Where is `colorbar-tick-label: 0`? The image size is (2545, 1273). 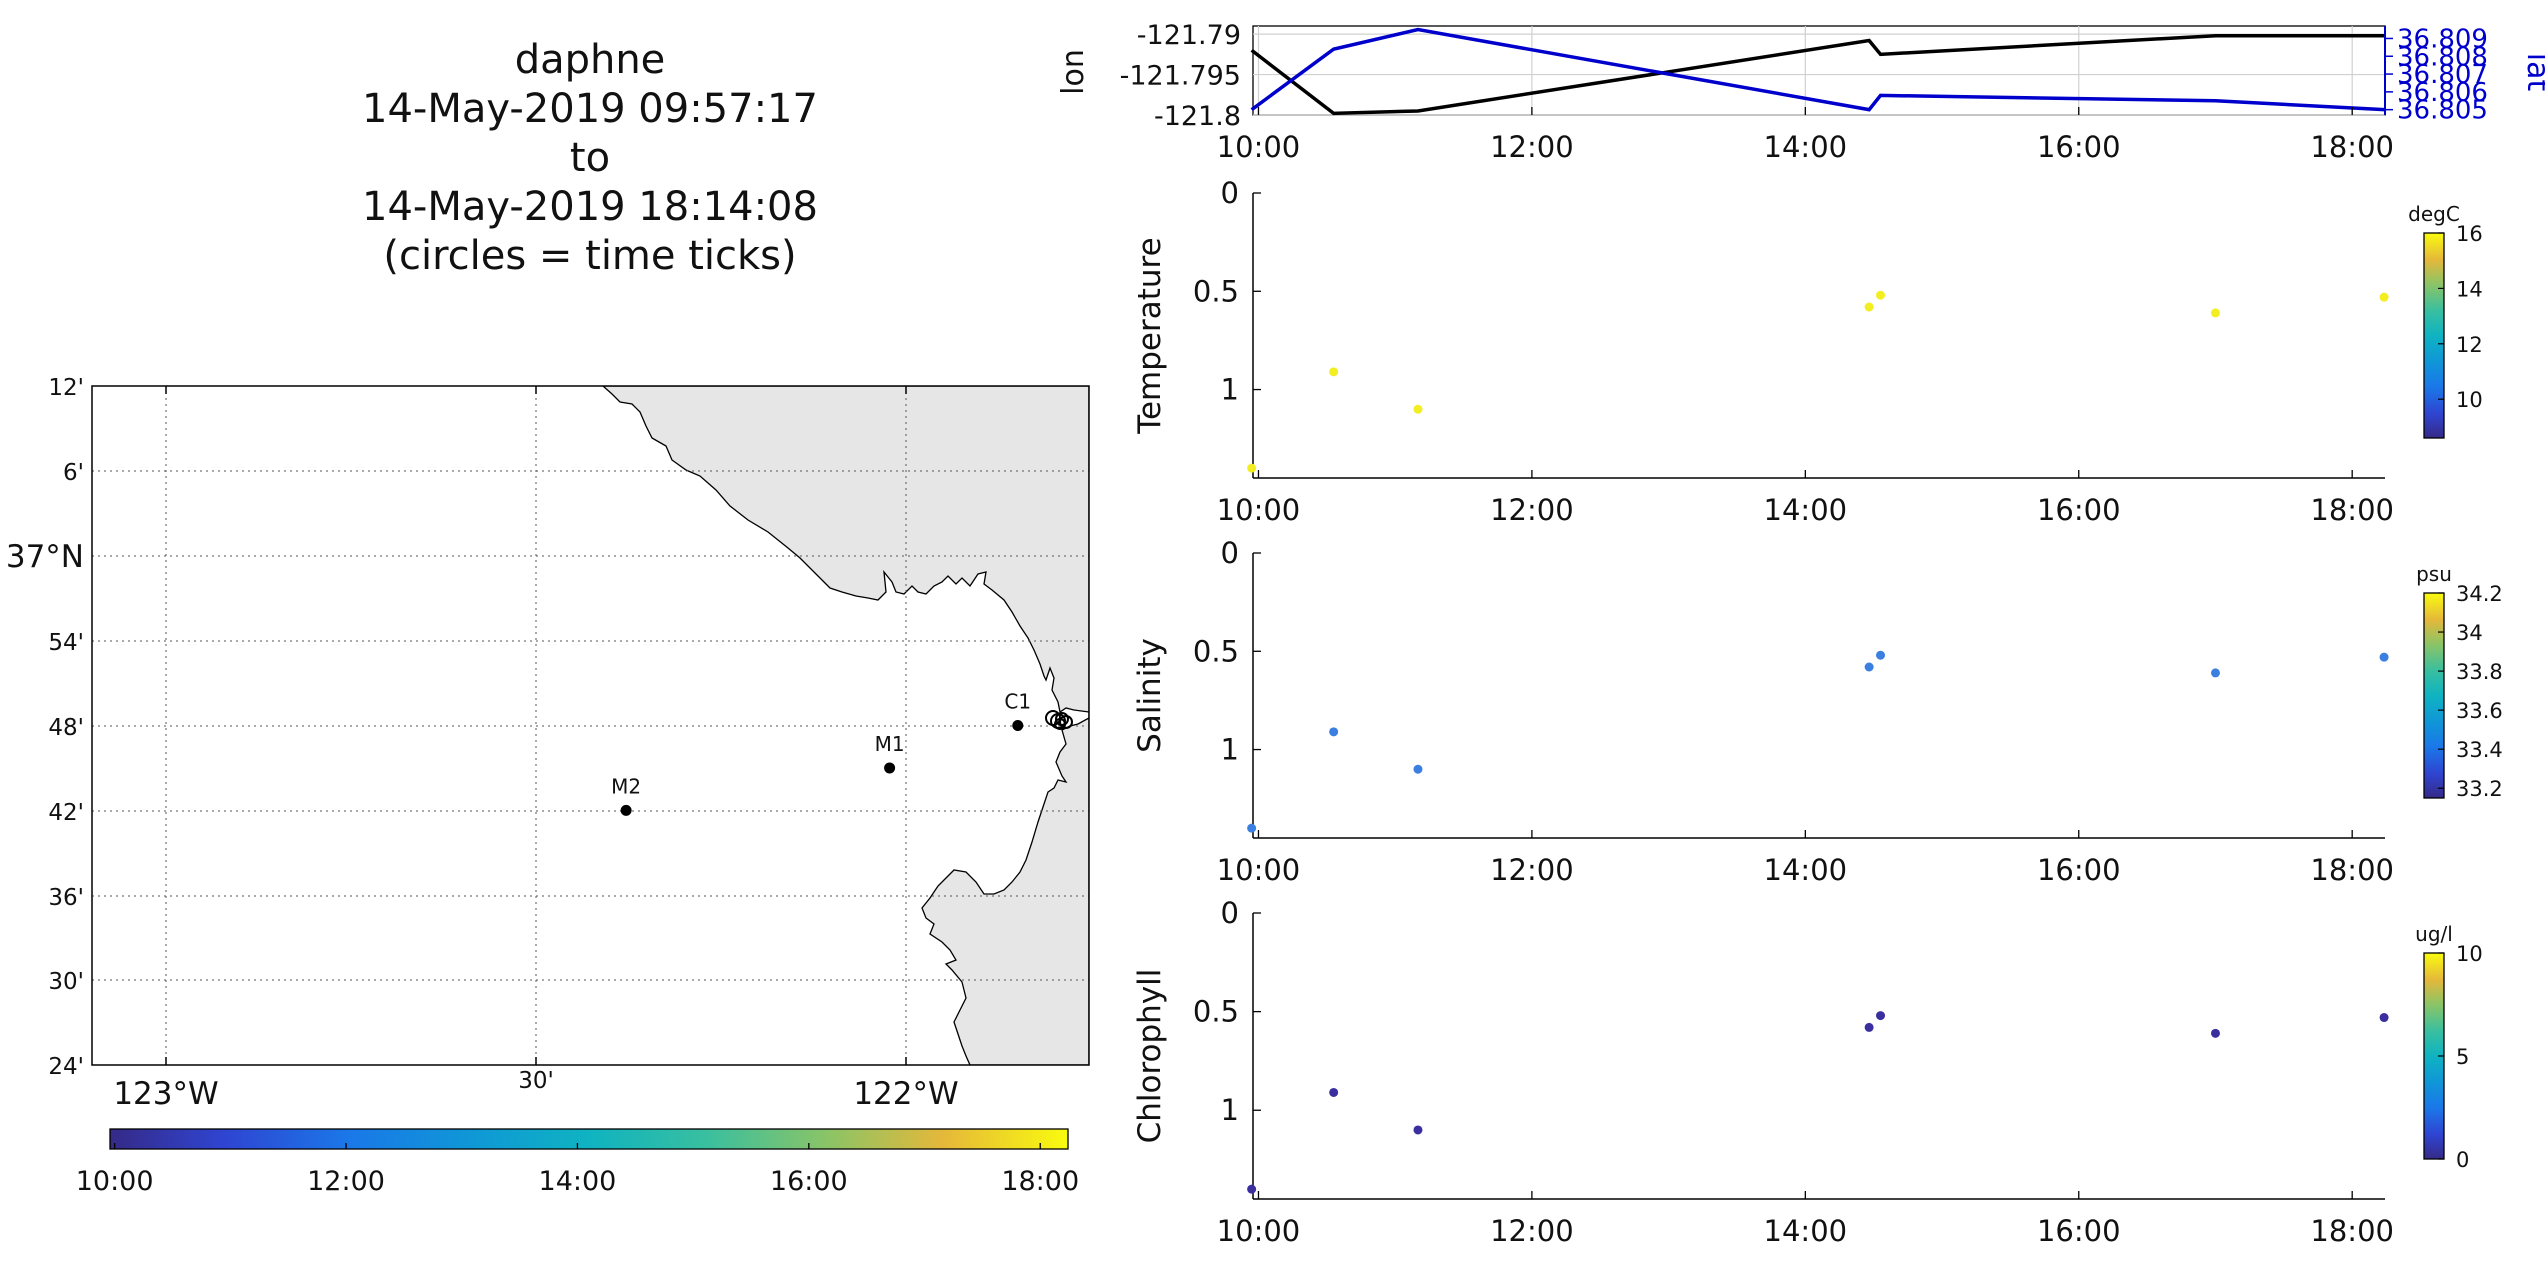 colorbar-tick-label: 0 is located at coordinates (2462, 1160).